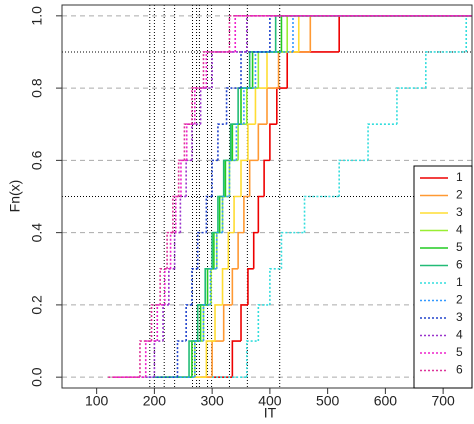 Image resolution: width=474 pixels, height=424 pixels. I want to click on legend-label: 5, so click(459, 247).